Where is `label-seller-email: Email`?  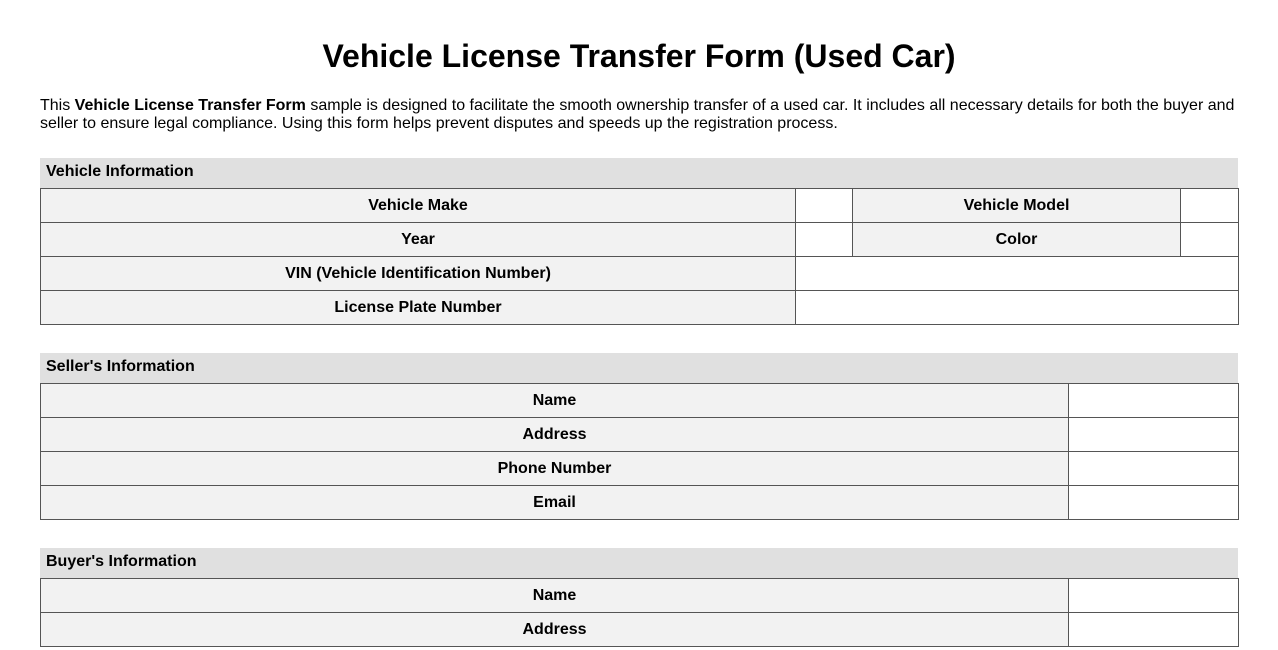 label-seller-email: Email is located at coordinates (554, 502).